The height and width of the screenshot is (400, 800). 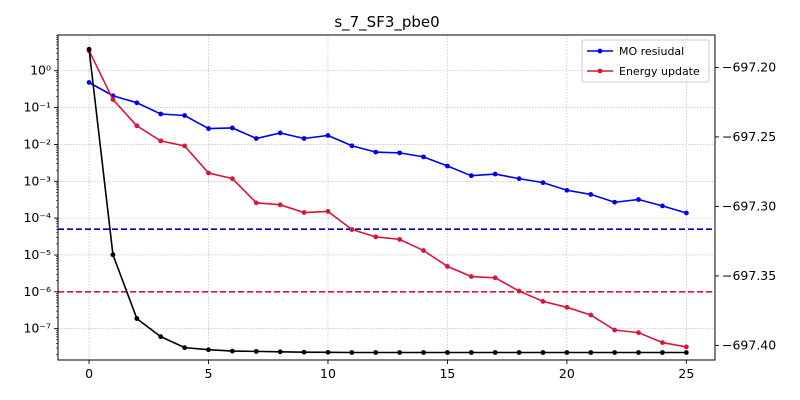 I want to click on y-left-tick-label: 10⁰, so click(x=40, y=70).